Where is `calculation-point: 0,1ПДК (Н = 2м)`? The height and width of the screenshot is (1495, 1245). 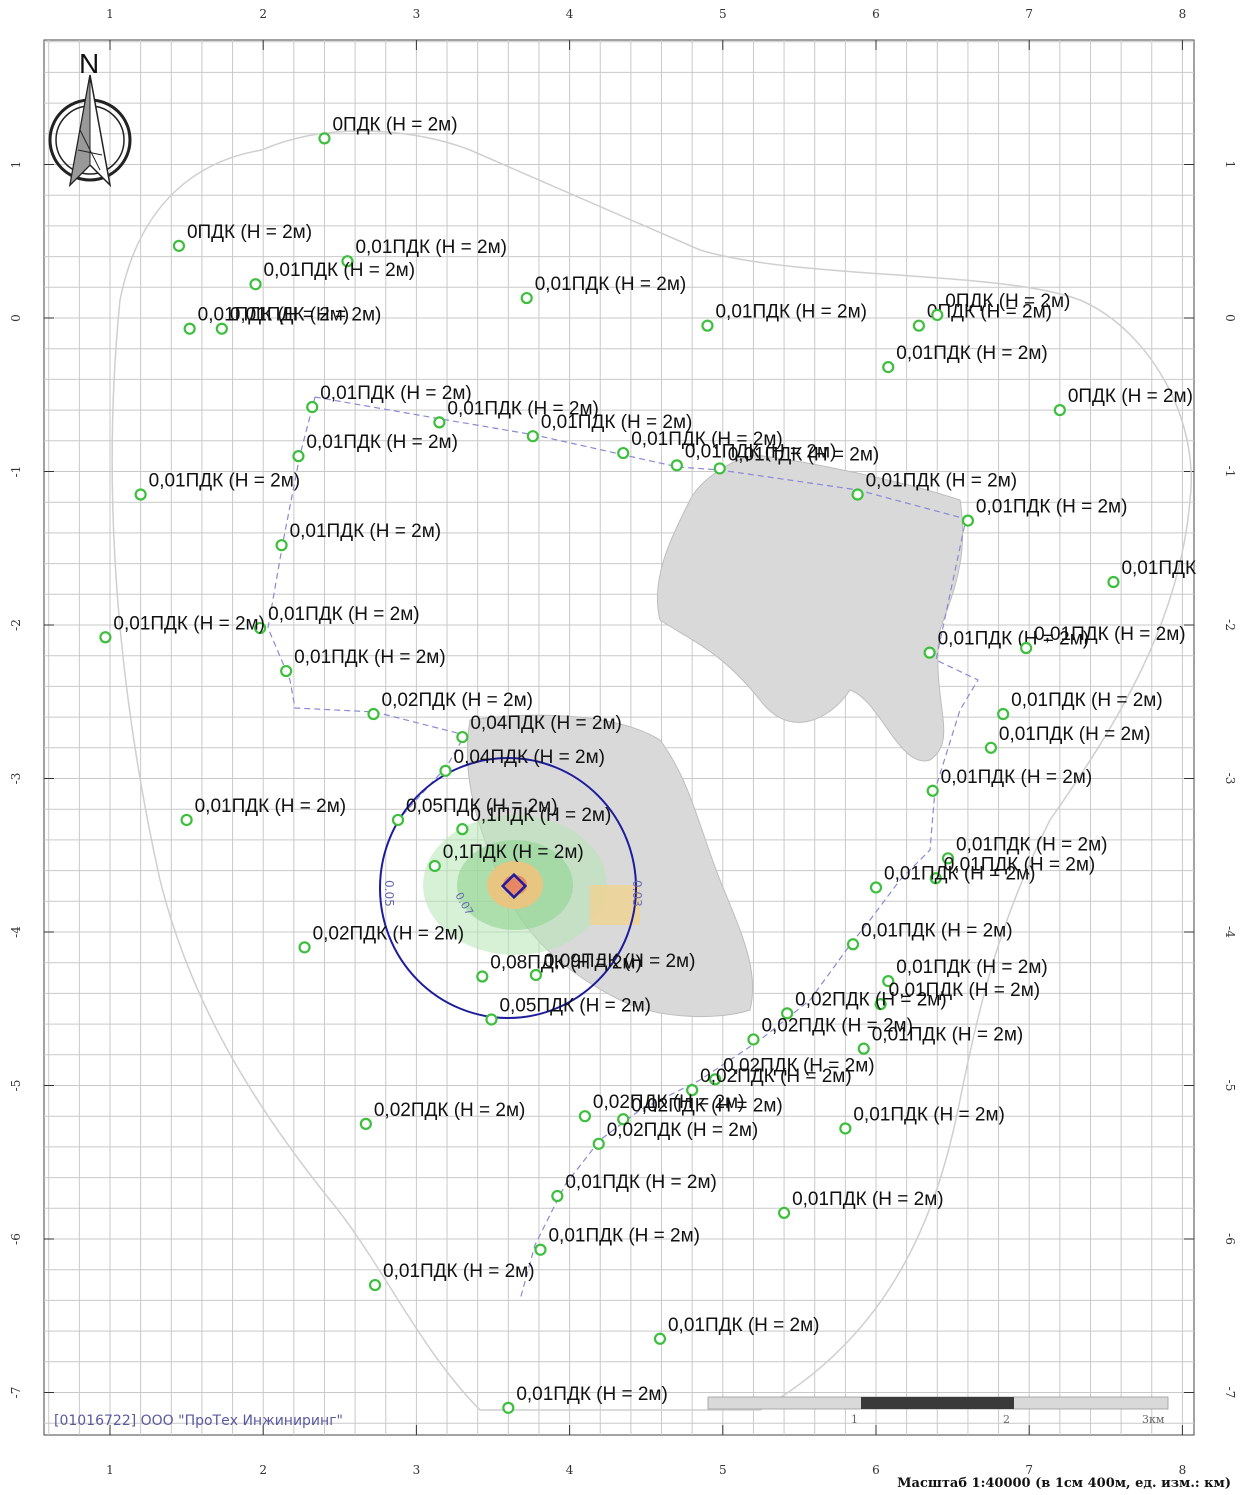 calculation-point: 0,1ПДК (Н = 2м) is located at coordinates (533, 820).